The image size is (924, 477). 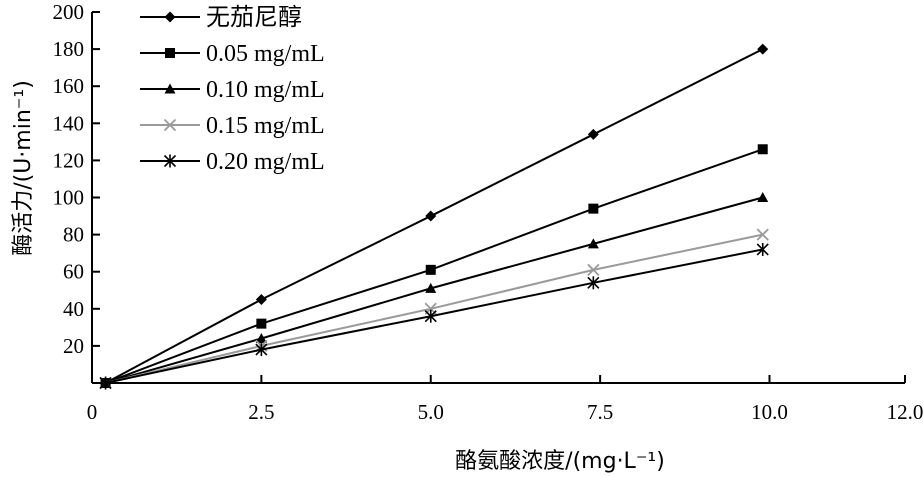 I want to click on x-tick-label: 7.5, so click(x=600, y=412).